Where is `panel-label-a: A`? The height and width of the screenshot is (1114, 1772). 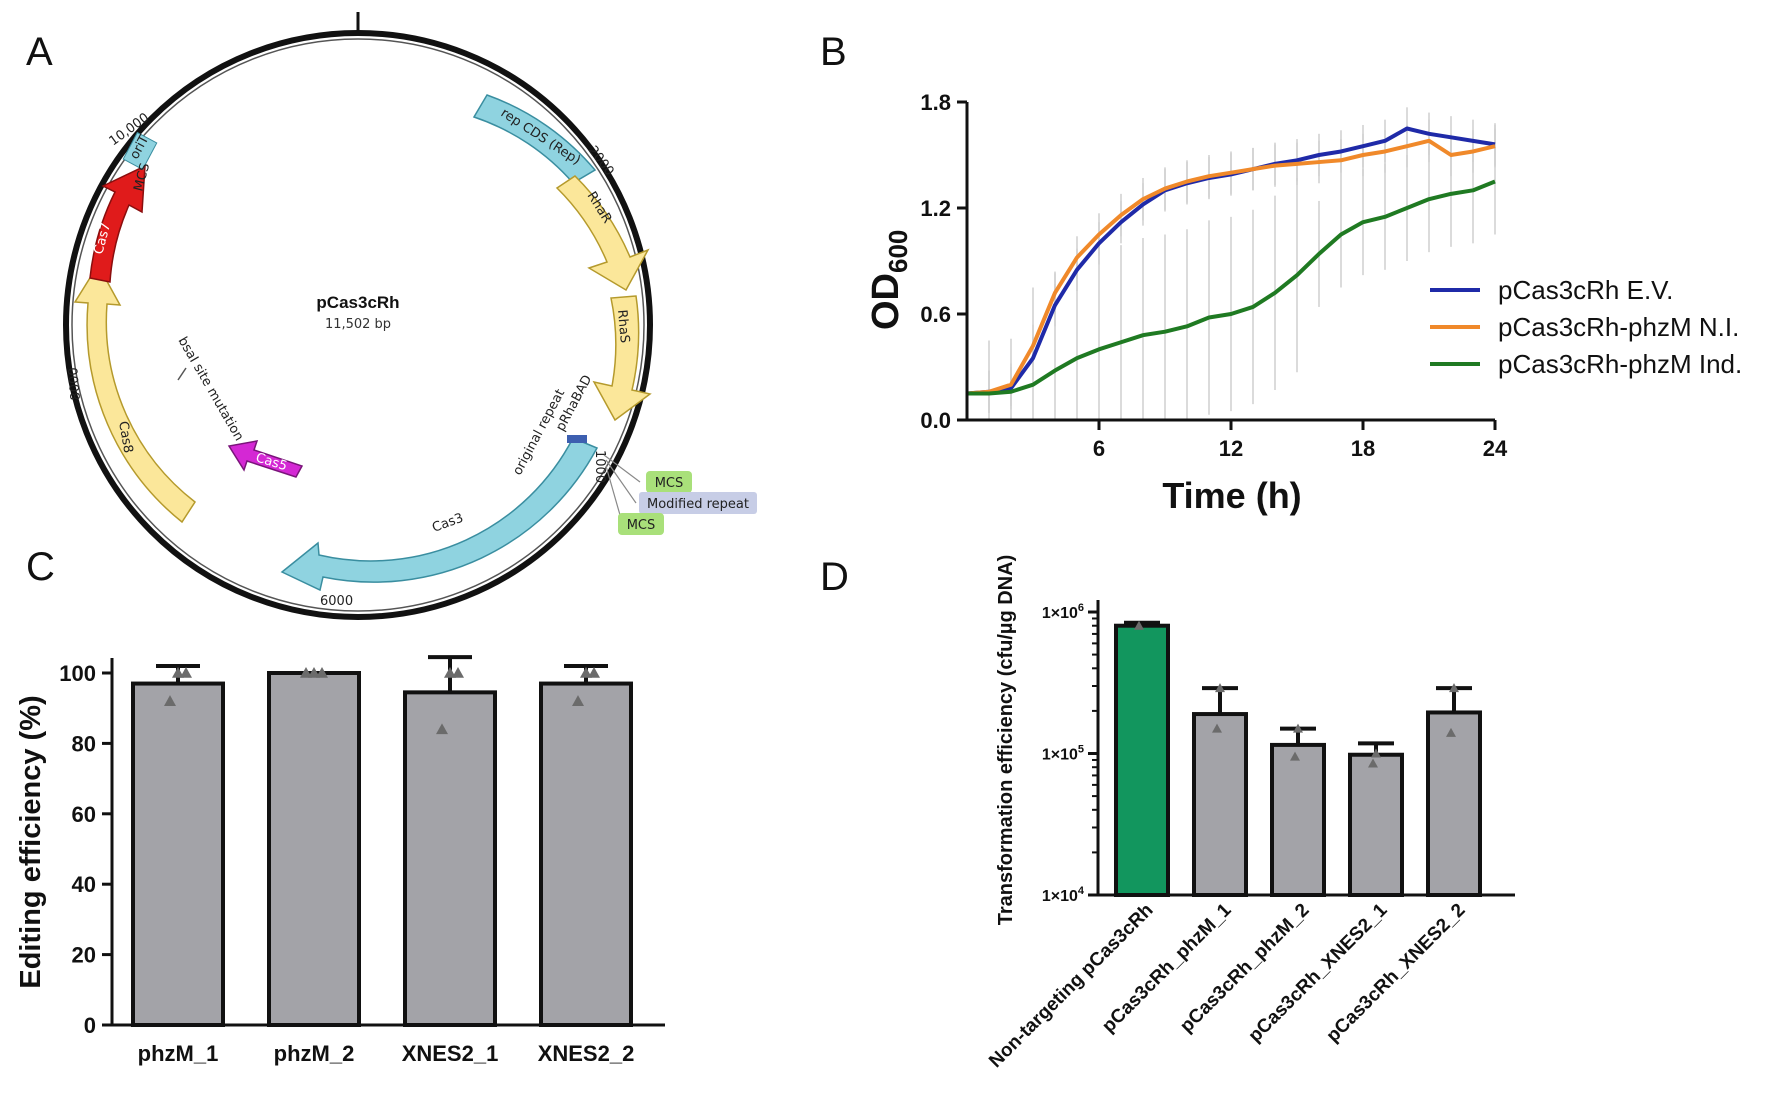 panel-label-a: A is located at coordinates (39, 52).